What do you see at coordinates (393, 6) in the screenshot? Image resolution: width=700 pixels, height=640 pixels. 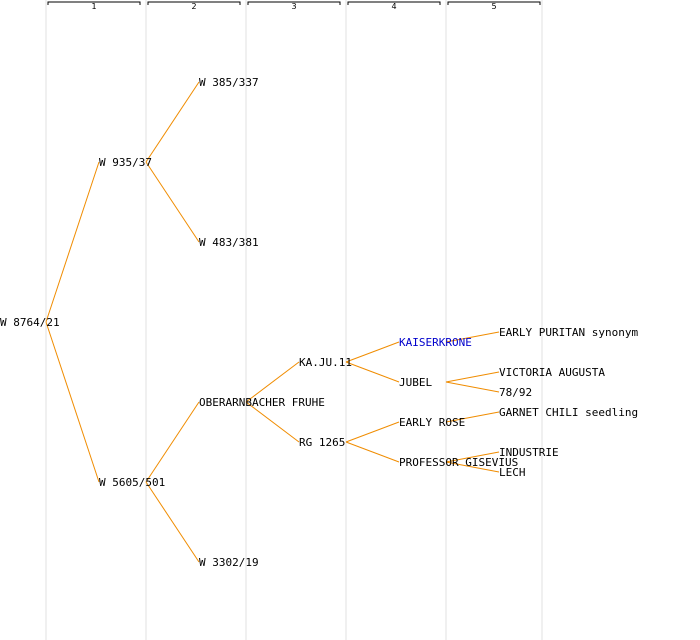 I see `generation-number: 4` at bounding box center [393, 6].